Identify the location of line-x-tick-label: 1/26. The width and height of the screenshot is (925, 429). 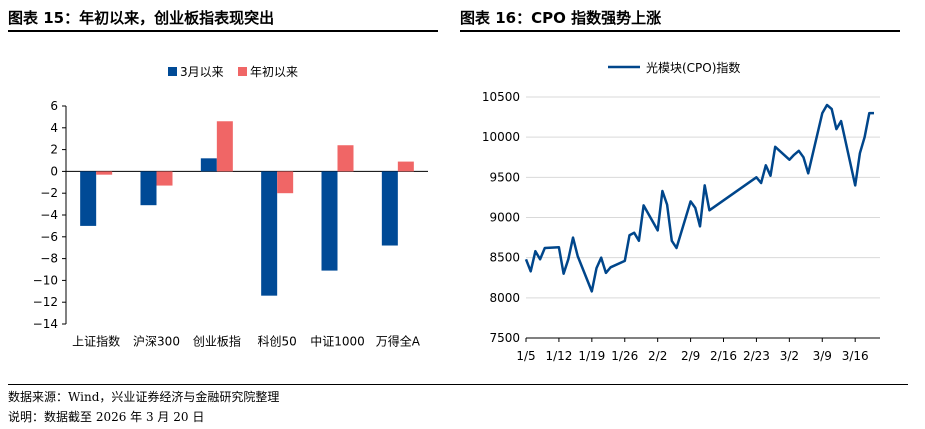
(624, 356).